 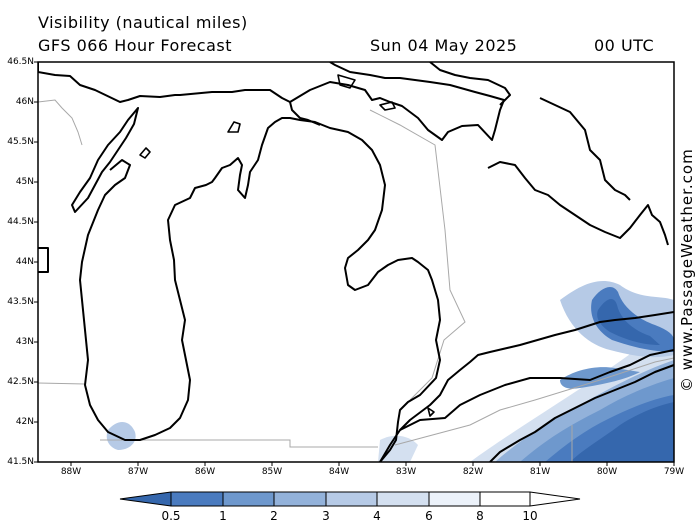 What do you see at coordinates (171, 516) in the screenshot?
I see `colorbar-label: 0.5` at bounding box center [171, 516].